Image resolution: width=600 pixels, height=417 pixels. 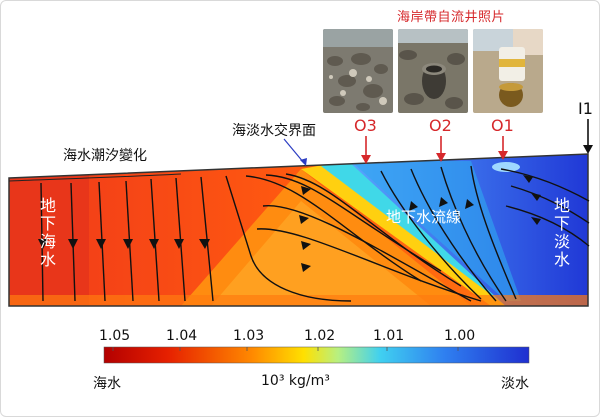 I want to click on flowline-label: 地下水流線, so click(x=424, y=217).